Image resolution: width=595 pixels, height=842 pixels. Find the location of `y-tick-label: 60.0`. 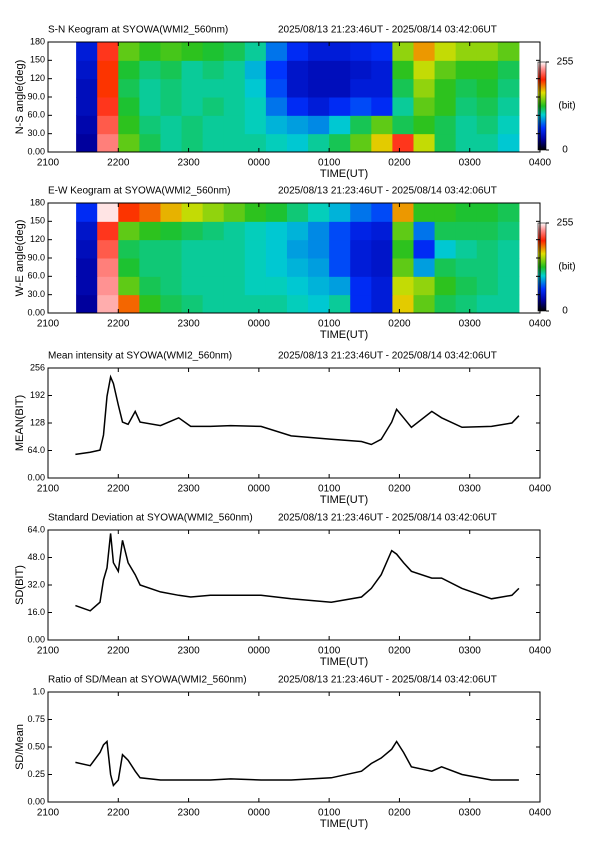

y-tick-label: 60.0 is located at coordinates (36, 276).